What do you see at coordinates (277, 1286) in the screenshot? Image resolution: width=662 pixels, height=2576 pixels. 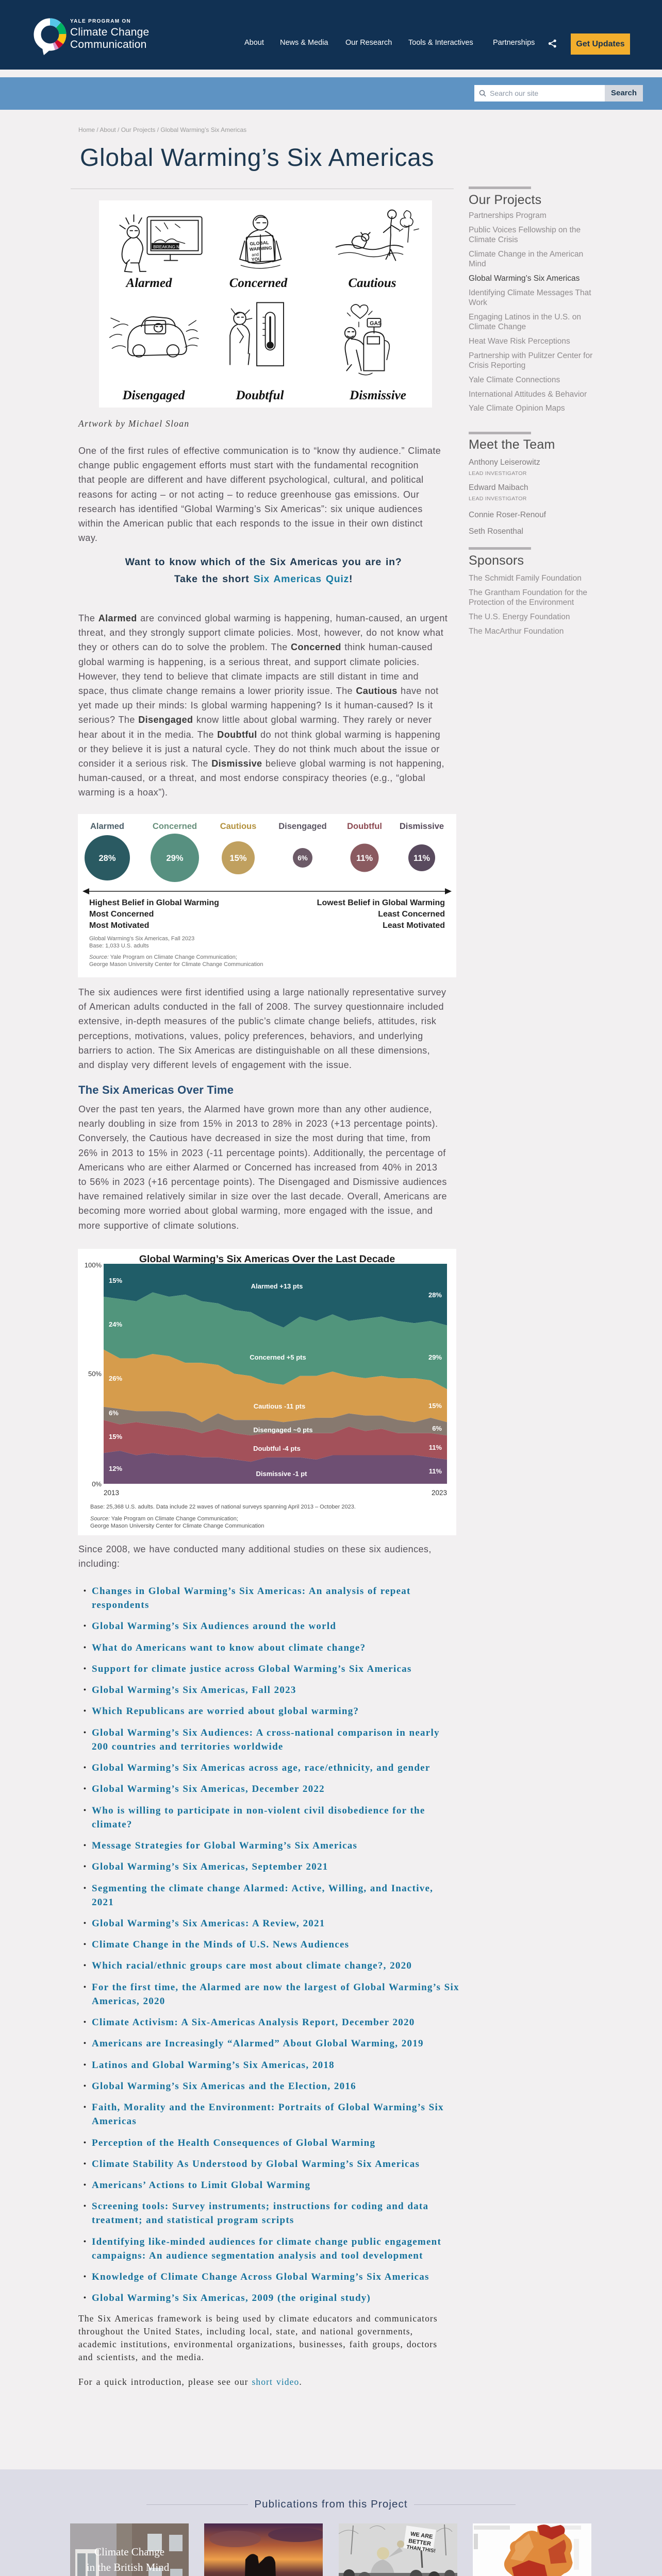 I see `svg-text: Alarmed +13 pts` at bounding box center [277, 1286].